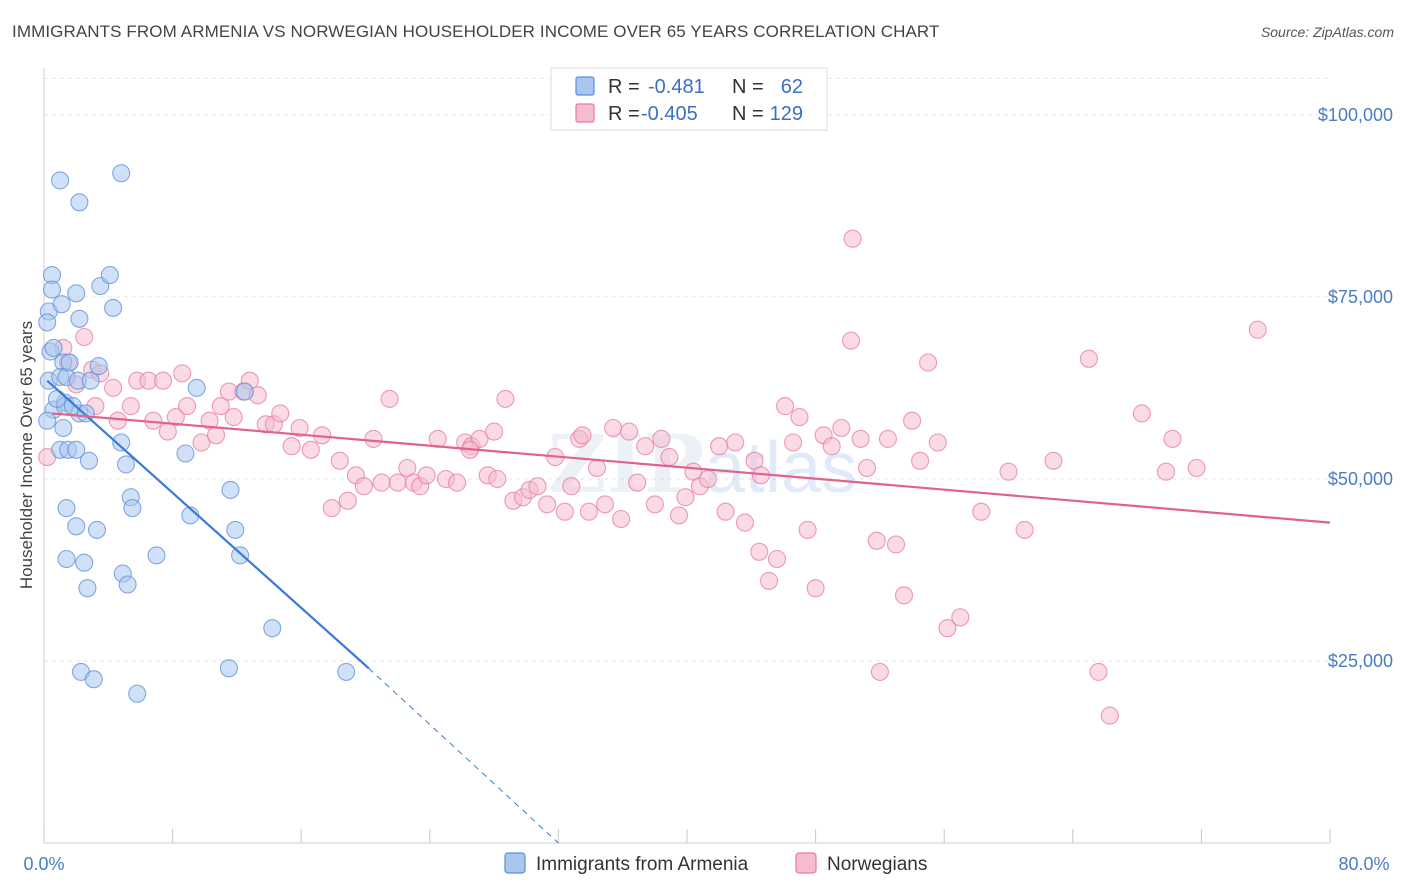  Describe the element at coordinates (1360, 661) in the screenshot. I see `y-tick-label-0: $25,000` at that location.